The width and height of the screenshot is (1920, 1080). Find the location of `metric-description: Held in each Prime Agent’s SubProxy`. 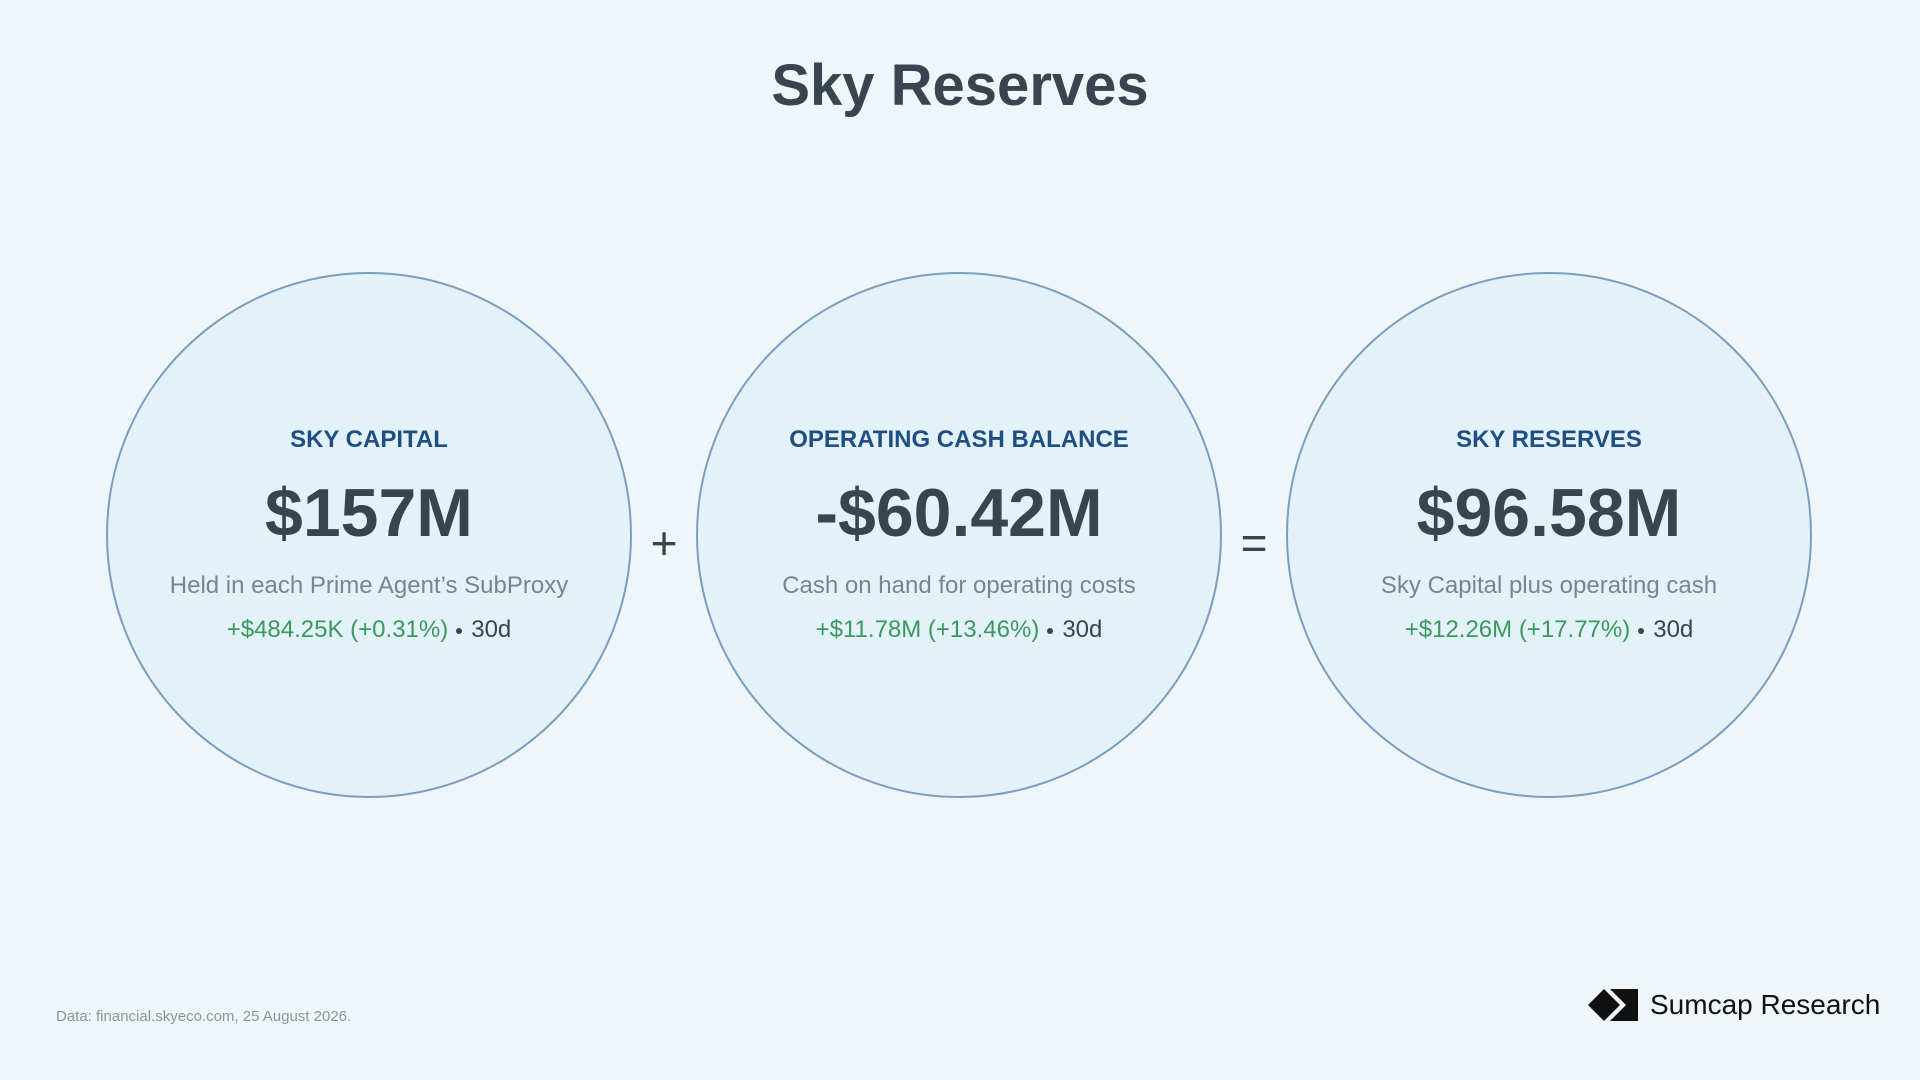

metric-description: Held in each Prime Agent’s SubProxy is located at coordinates (369, 585).